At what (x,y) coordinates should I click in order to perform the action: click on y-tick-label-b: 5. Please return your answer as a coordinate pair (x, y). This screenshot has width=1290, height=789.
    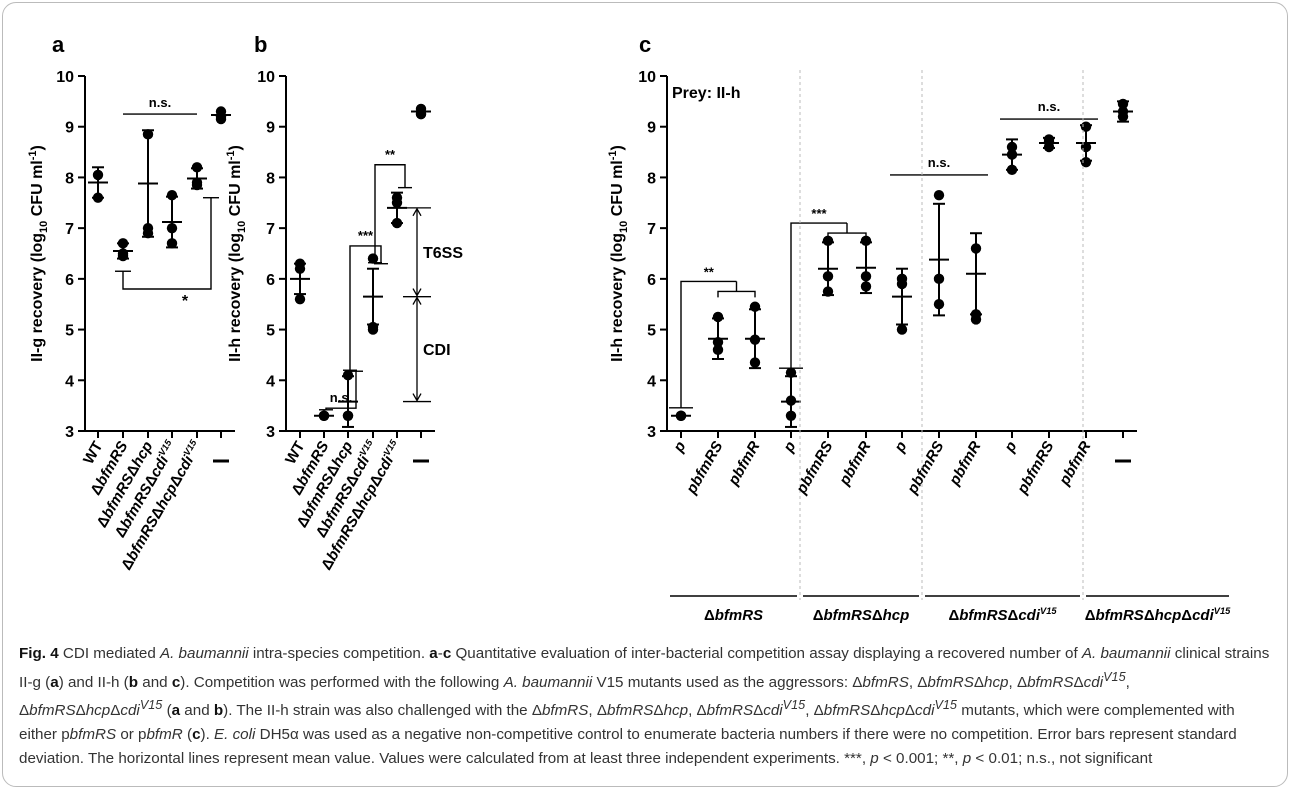
    Looking at the image, I should click on (270, 331).